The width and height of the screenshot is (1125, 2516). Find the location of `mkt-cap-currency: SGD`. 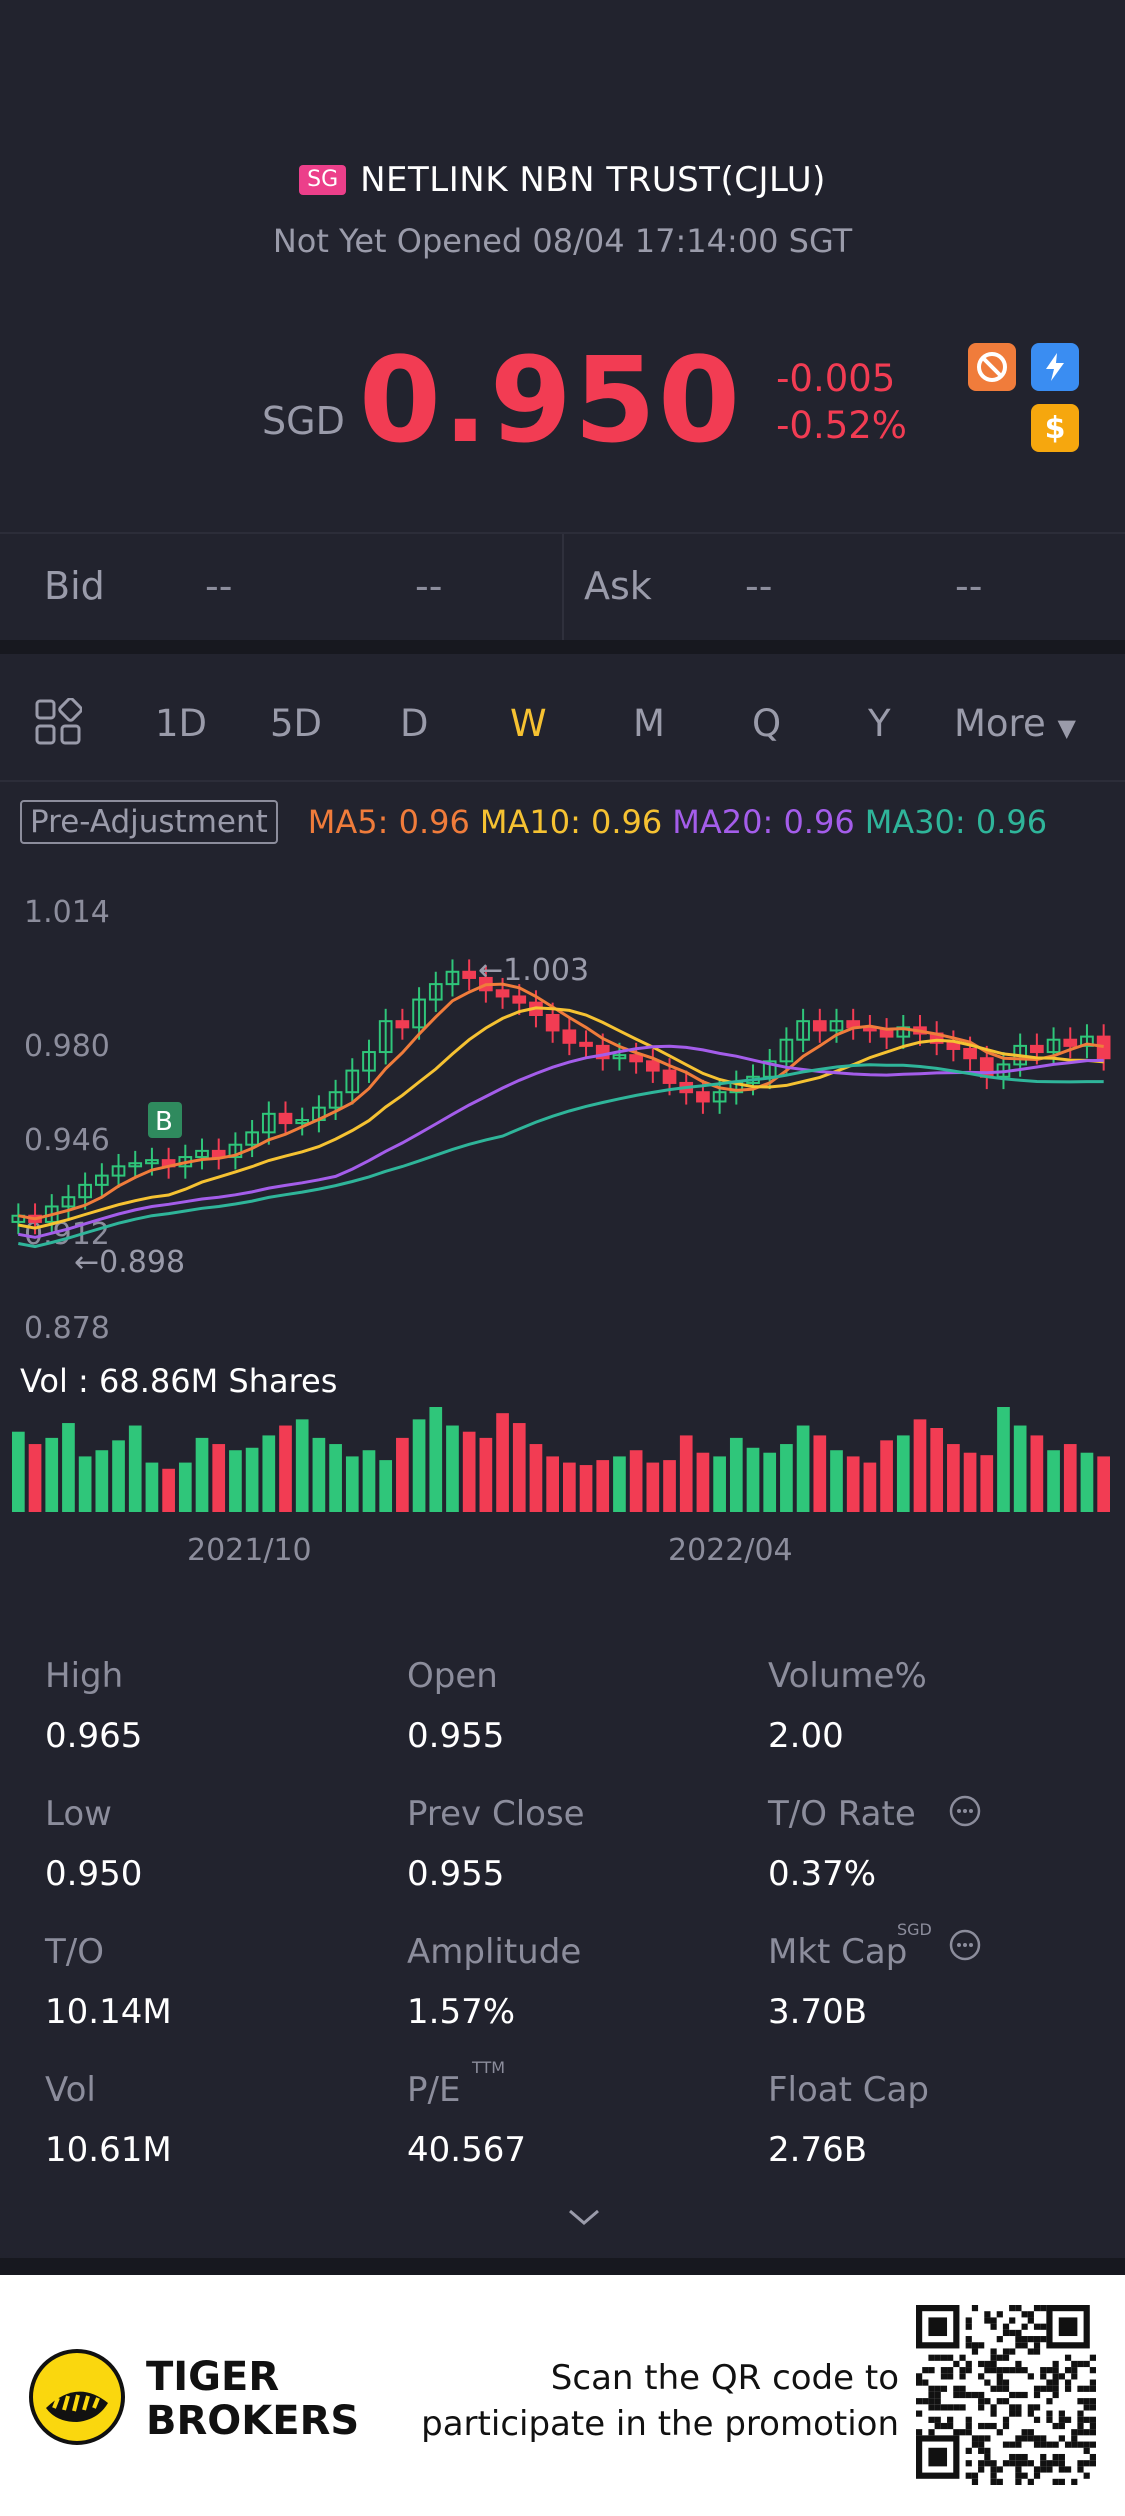

mkt-cap-currency: SGD is located at coordinates (914, 1929).